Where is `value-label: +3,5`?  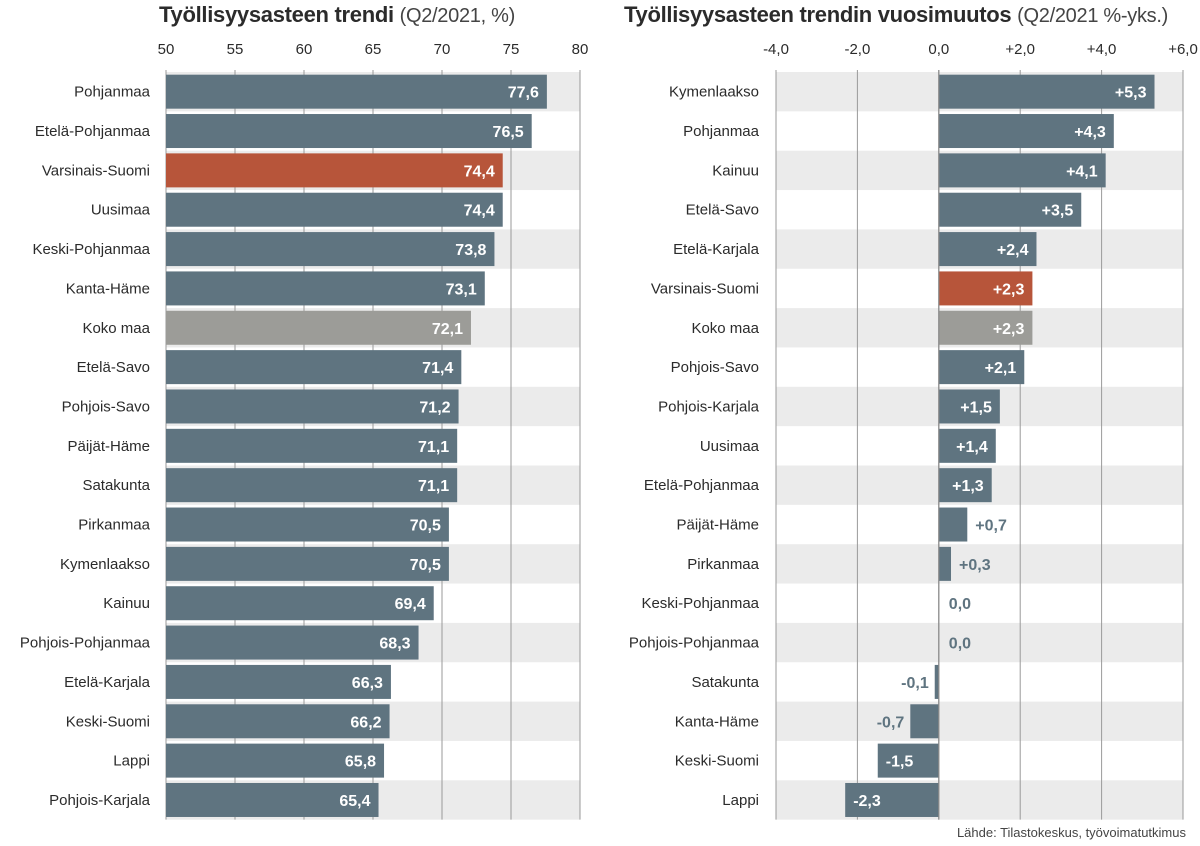 value-label: +3,5 is located at coordinates (1058, 211).